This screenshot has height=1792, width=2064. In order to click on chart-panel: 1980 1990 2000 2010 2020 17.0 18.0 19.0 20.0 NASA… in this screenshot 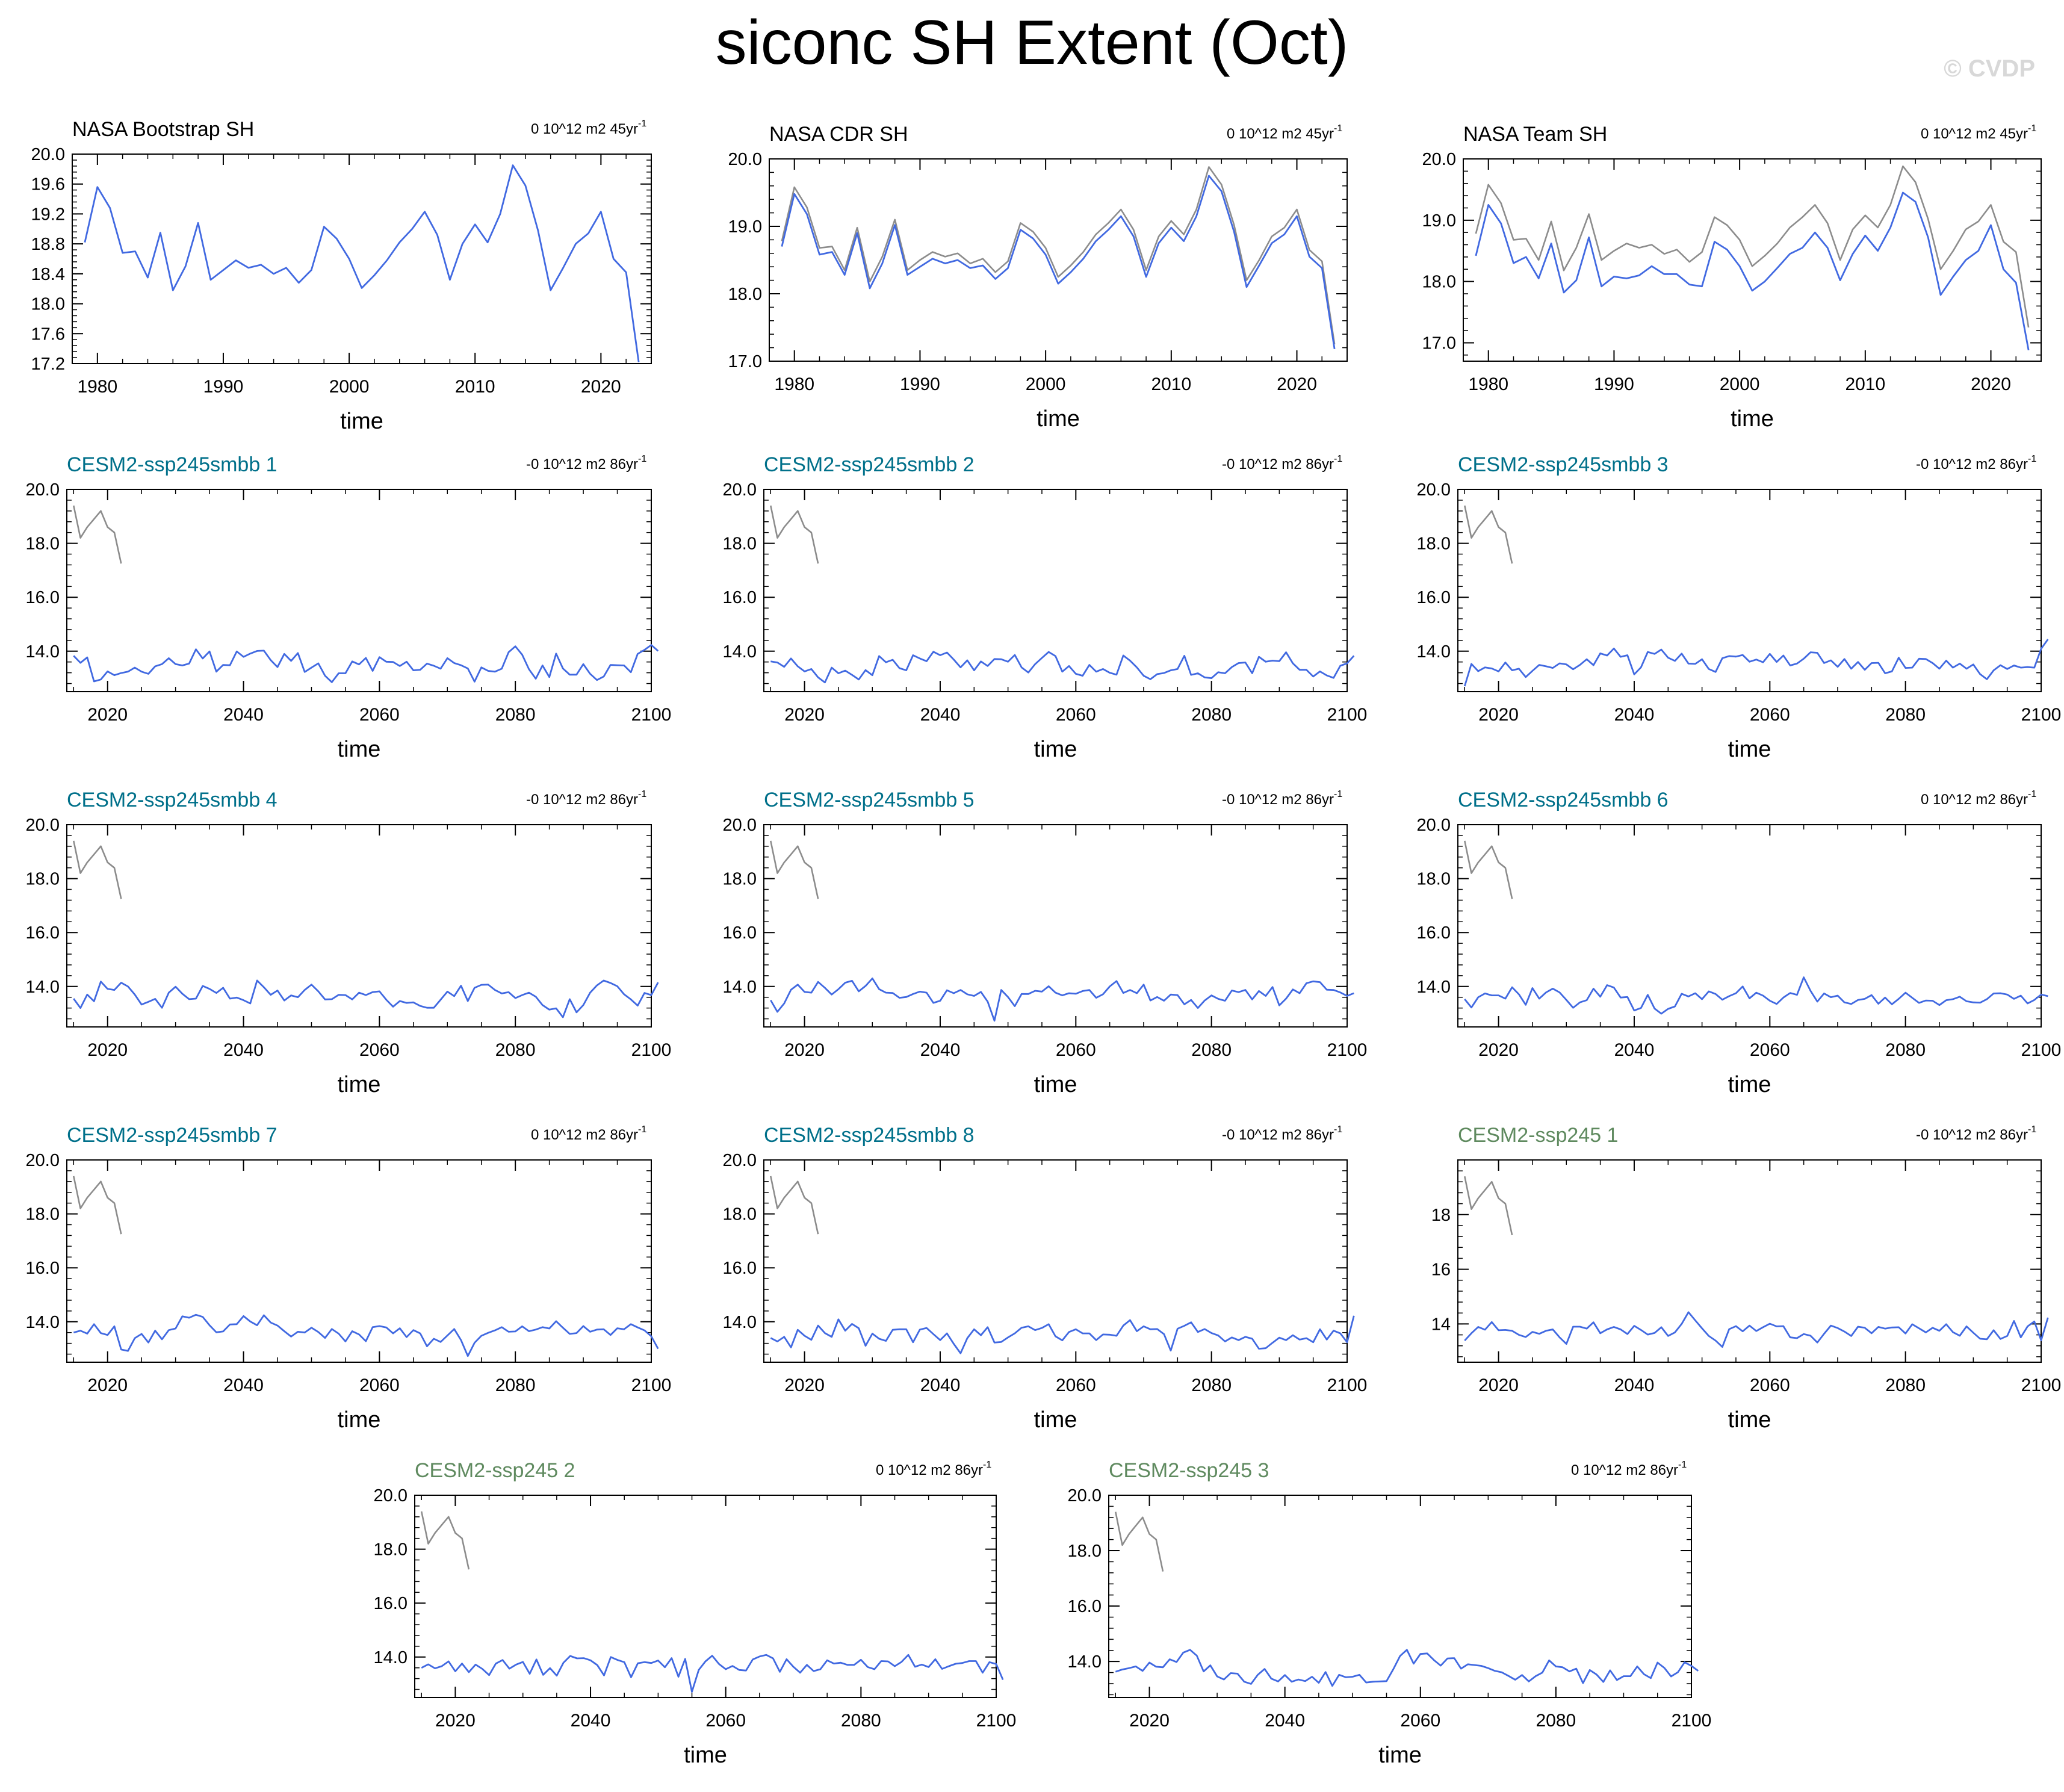, I will do `click(1038, 277)`.